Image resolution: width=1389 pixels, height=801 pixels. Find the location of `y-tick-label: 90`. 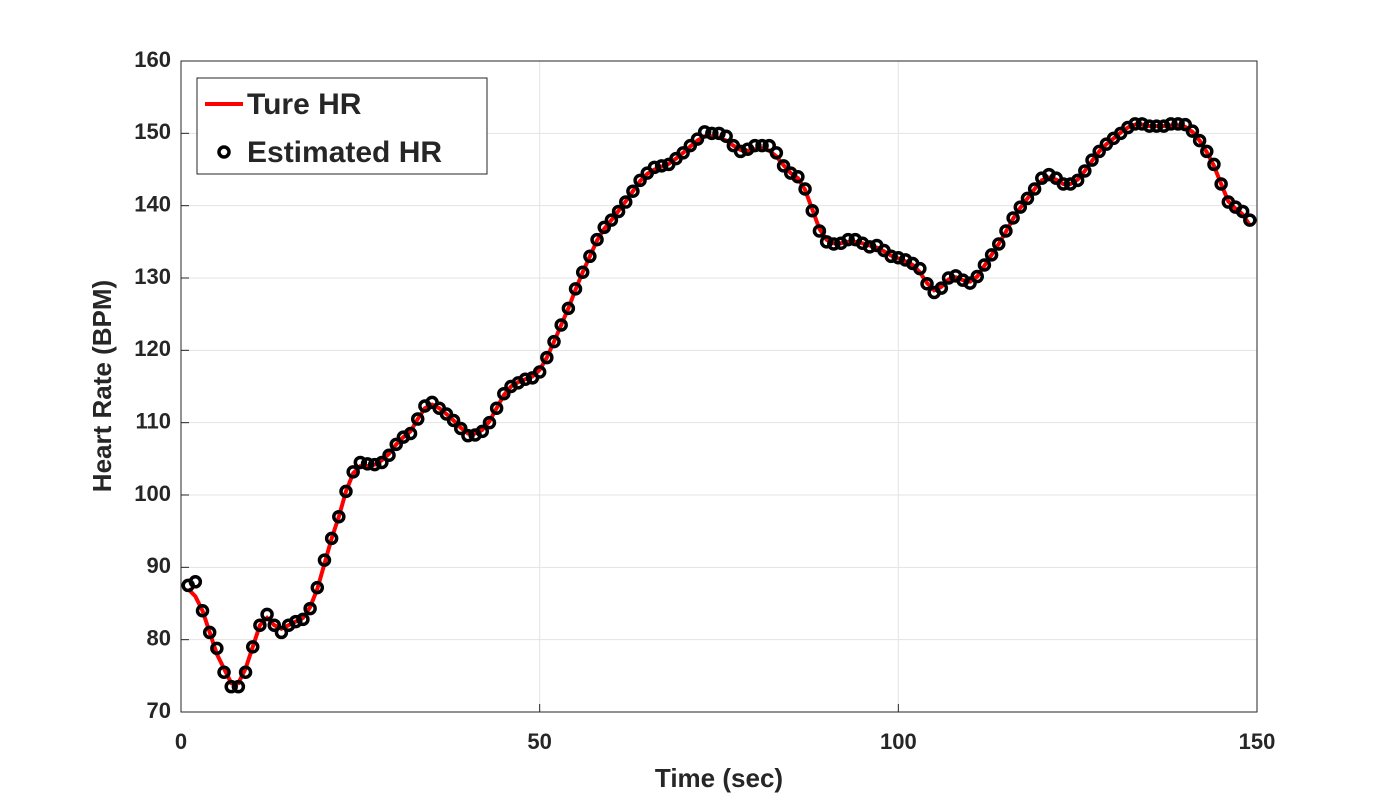

y-tick-label: 90 is located at coordinates (159, 565).